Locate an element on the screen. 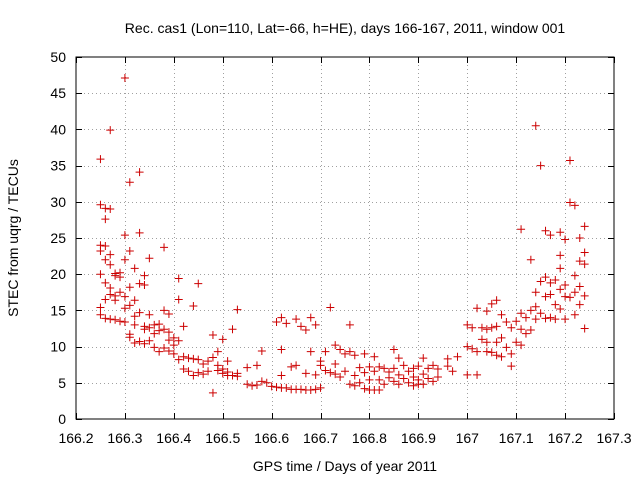  x-tick-label: 166.2 is located at coordinates (75, 438).